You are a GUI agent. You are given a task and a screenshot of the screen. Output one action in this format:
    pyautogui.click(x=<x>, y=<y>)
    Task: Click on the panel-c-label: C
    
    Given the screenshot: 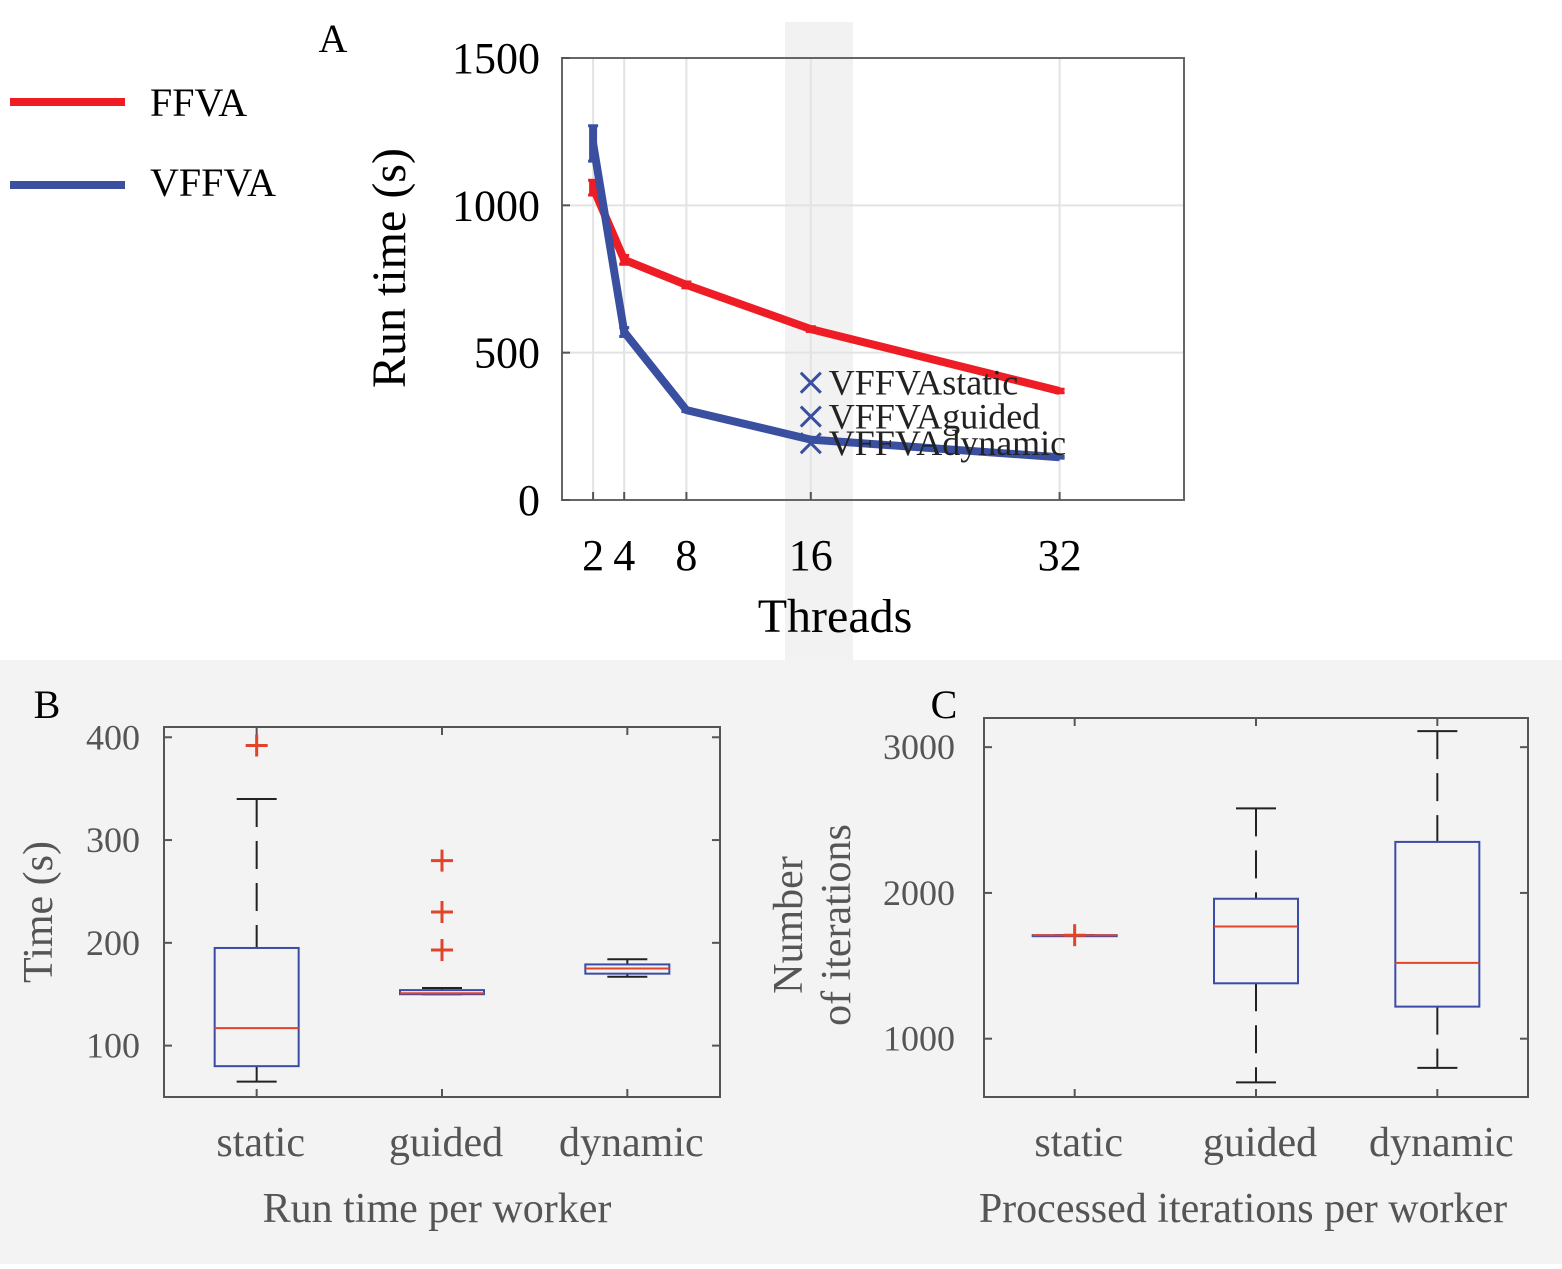 What is the action you would take?
    pyautogui.click(x=944, y=704)
    